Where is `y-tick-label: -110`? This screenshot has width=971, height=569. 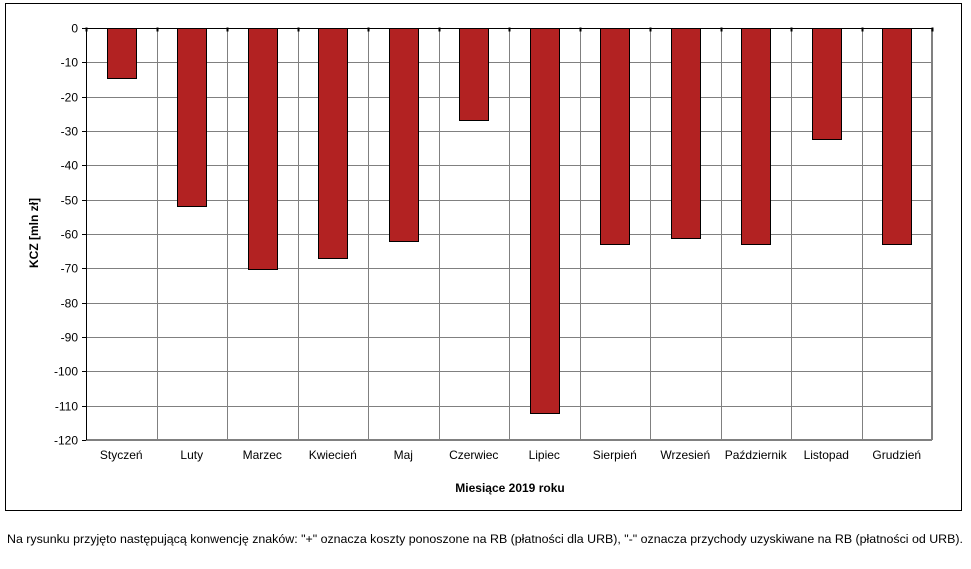
y-tick-label: -110 is located at coordinates (66, 407).